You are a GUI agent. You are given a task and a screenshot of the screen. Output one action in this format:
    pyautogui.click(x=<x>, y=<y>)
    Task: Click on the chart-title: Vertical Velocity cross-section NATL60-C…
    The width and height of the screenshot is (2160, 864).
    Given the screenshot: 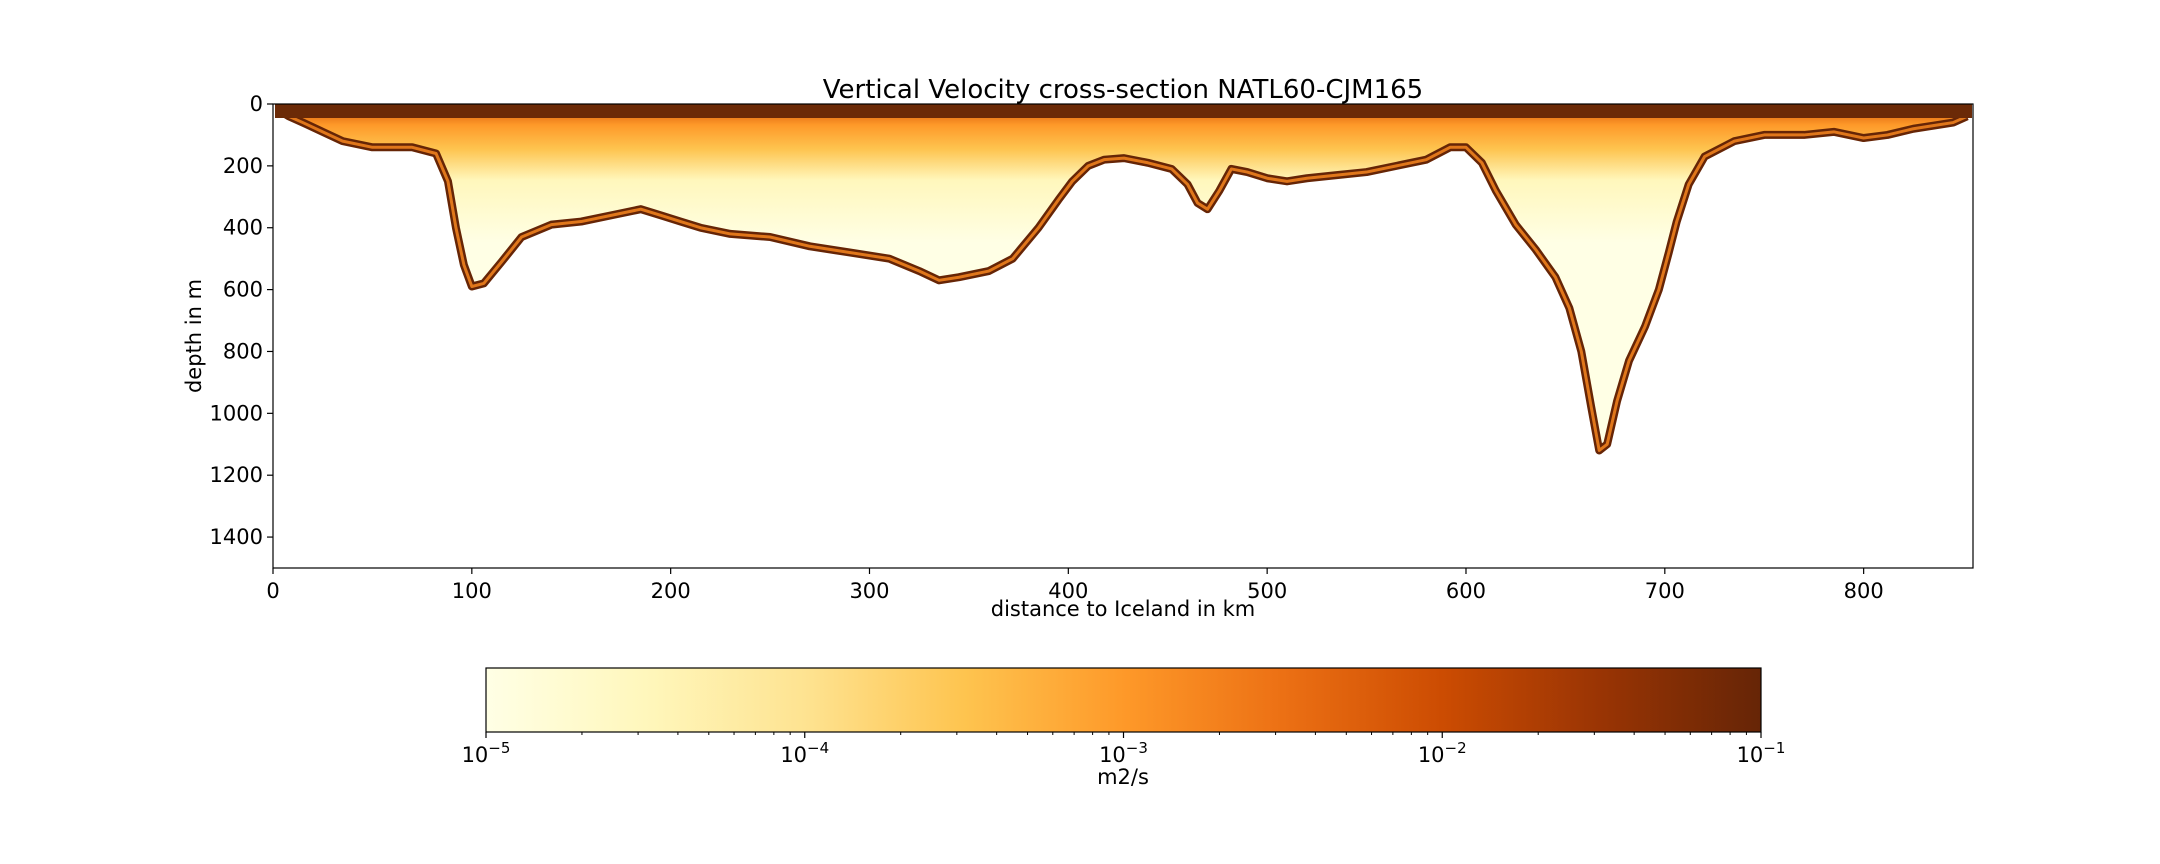 What is the action you would take?
    pyautogui.click(x=1123, y=90)
    